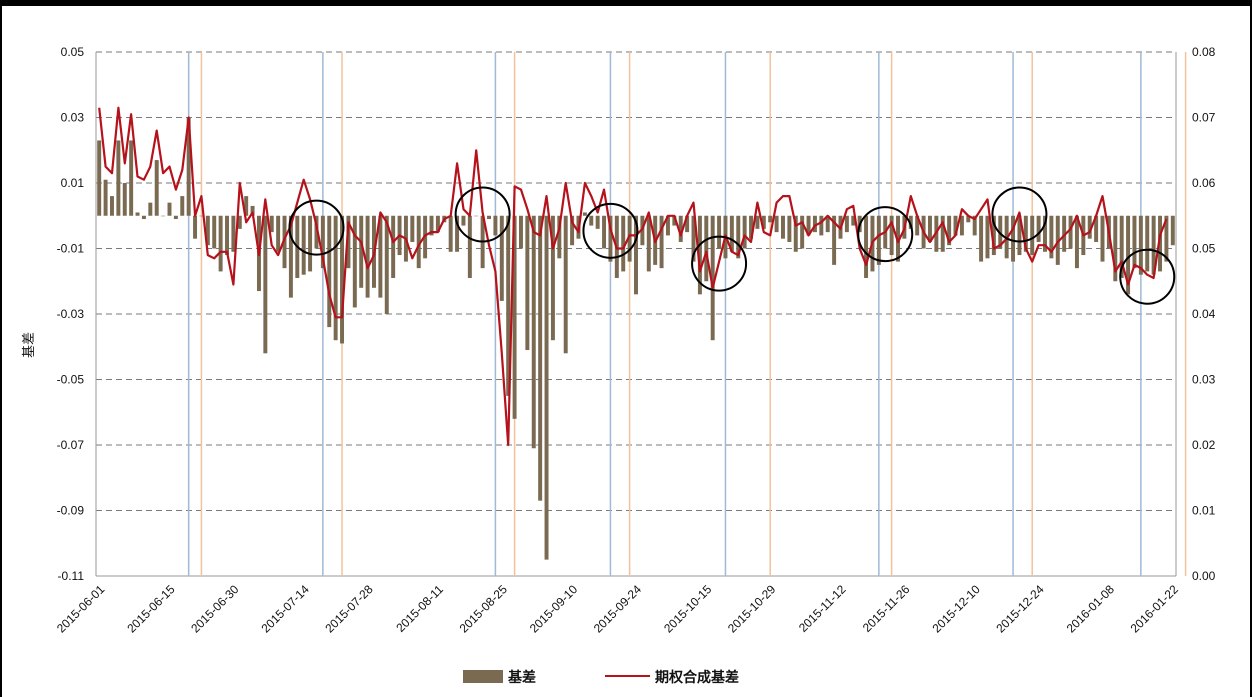 This screenshot has width=1252, height=697. What do you see at coordinates (349, 609) in the screenshot?
I see `x-tick-label: 2015-07-28` at bounding box center [349, 609].